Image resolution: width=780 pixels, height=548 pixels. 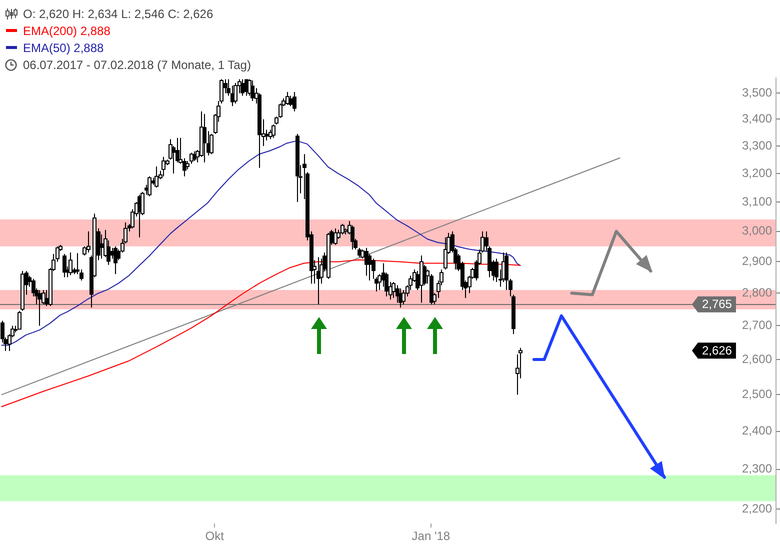 I want to click on y-tick-label: 3,100, so click(x=757, y=201).